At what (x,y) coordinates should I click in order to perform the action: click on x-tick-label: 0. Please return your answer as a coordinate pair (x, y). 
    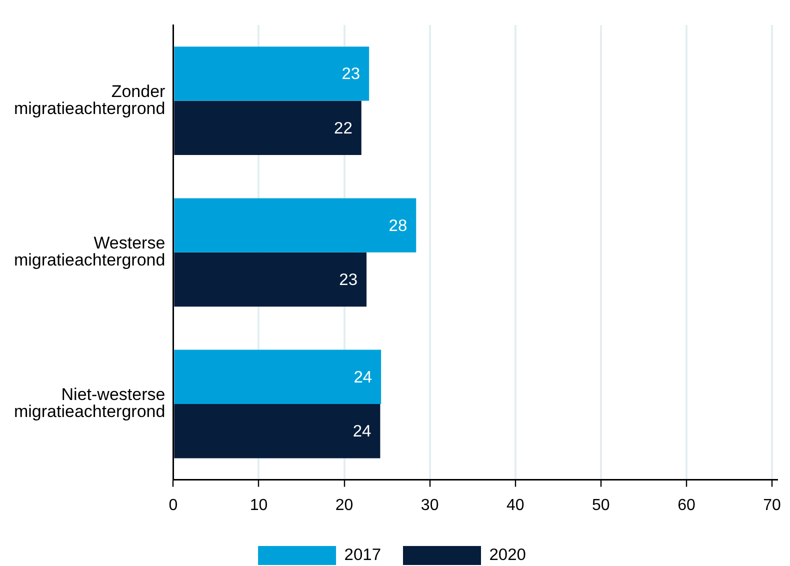
    Looking at the image, I should click on (173, 505).